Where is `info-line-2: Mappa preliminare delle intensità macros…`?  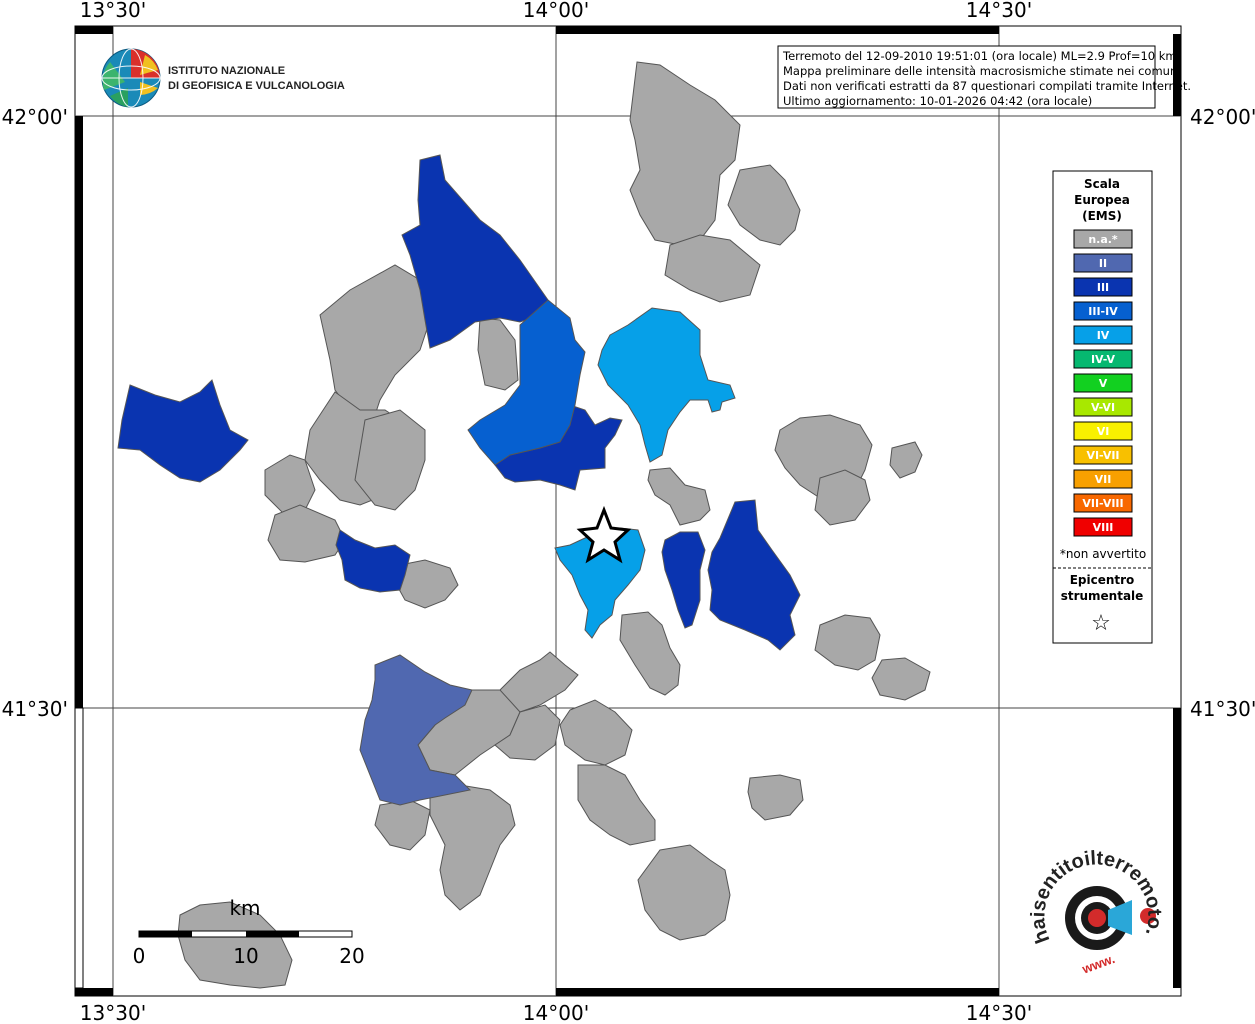
info-line-2: Mappa preliminare delle intensità macros… is located at coordinates (981, 71).